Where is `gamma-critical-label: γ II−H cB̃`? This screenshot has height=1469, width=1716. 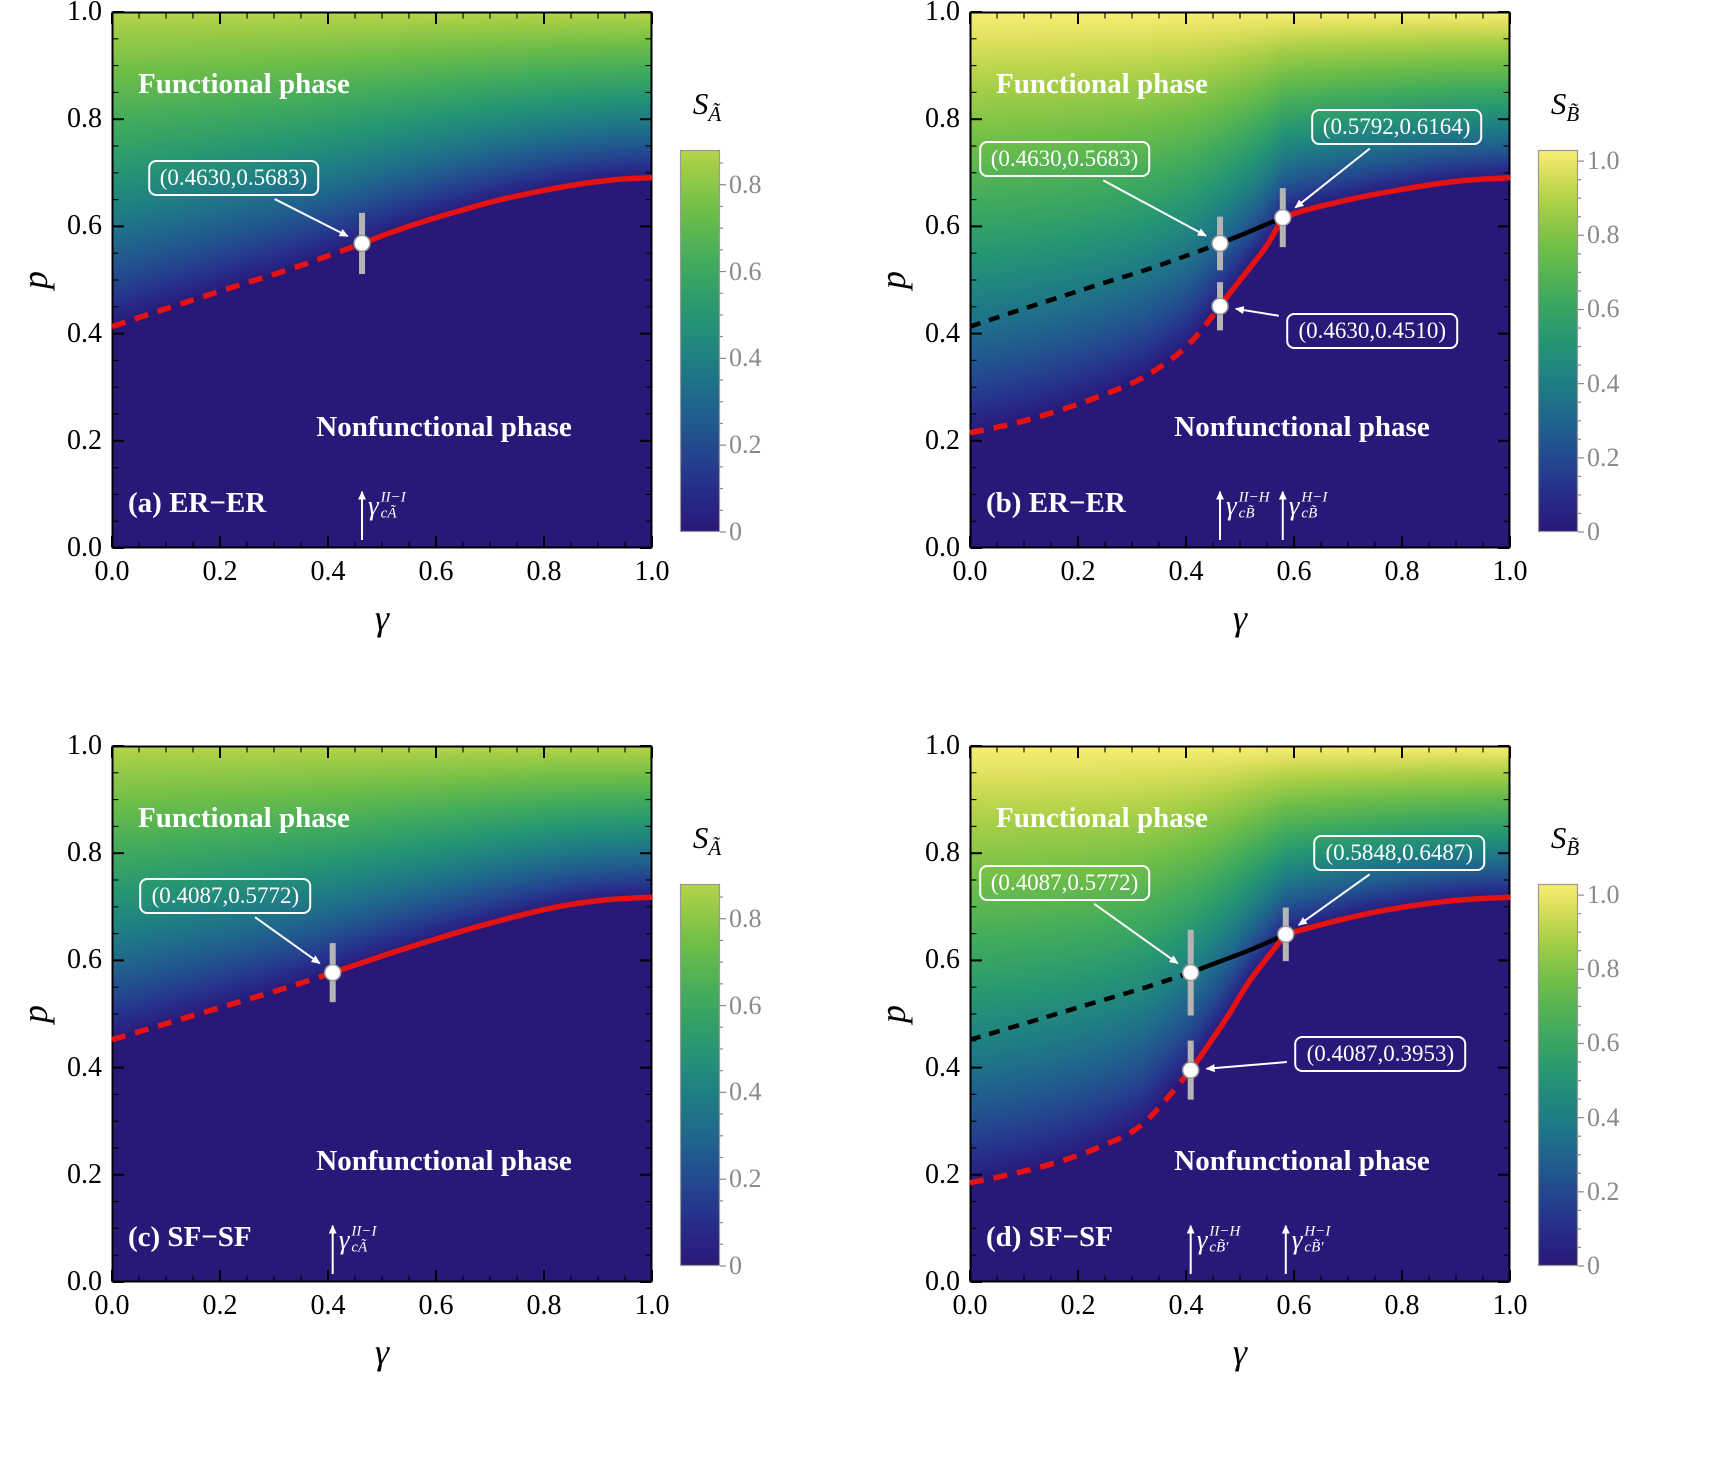
gamma-critical-label: γ II−H cB̃ is located at coordinates (1248, 506).